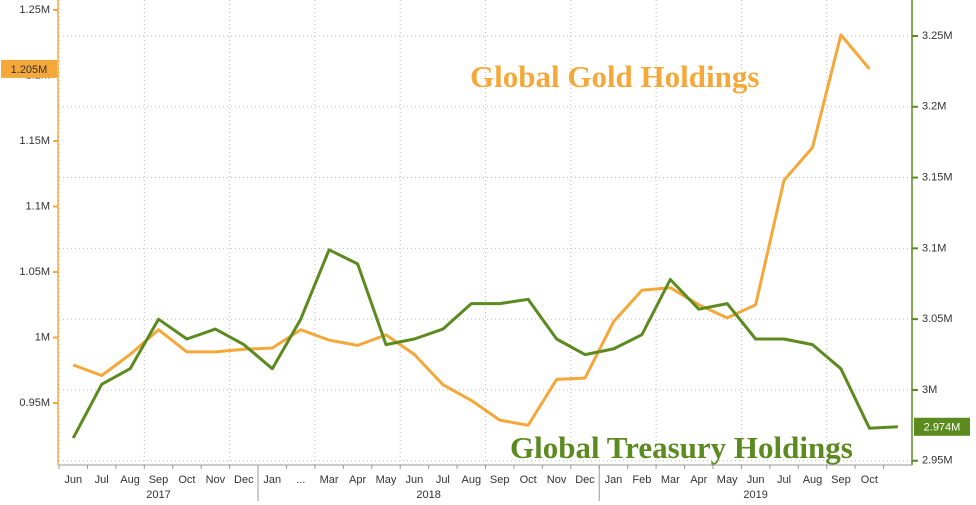  Describe the element at coordinates (755, 495) in the screenshot. I see `year-label: 2019` at that location.